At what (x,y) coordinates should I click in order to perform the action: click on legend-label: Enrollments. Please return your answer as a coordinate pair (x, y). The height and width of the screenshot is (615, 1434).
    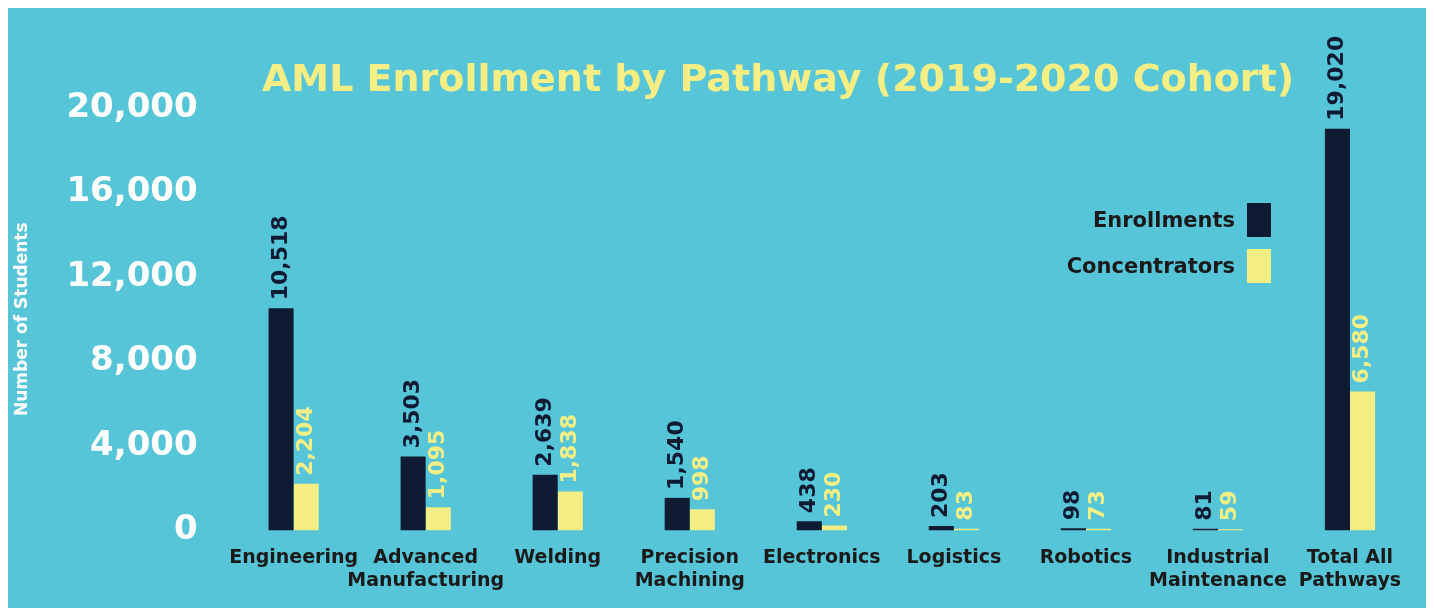
    Looking at the image, I should click on (1163, 220).